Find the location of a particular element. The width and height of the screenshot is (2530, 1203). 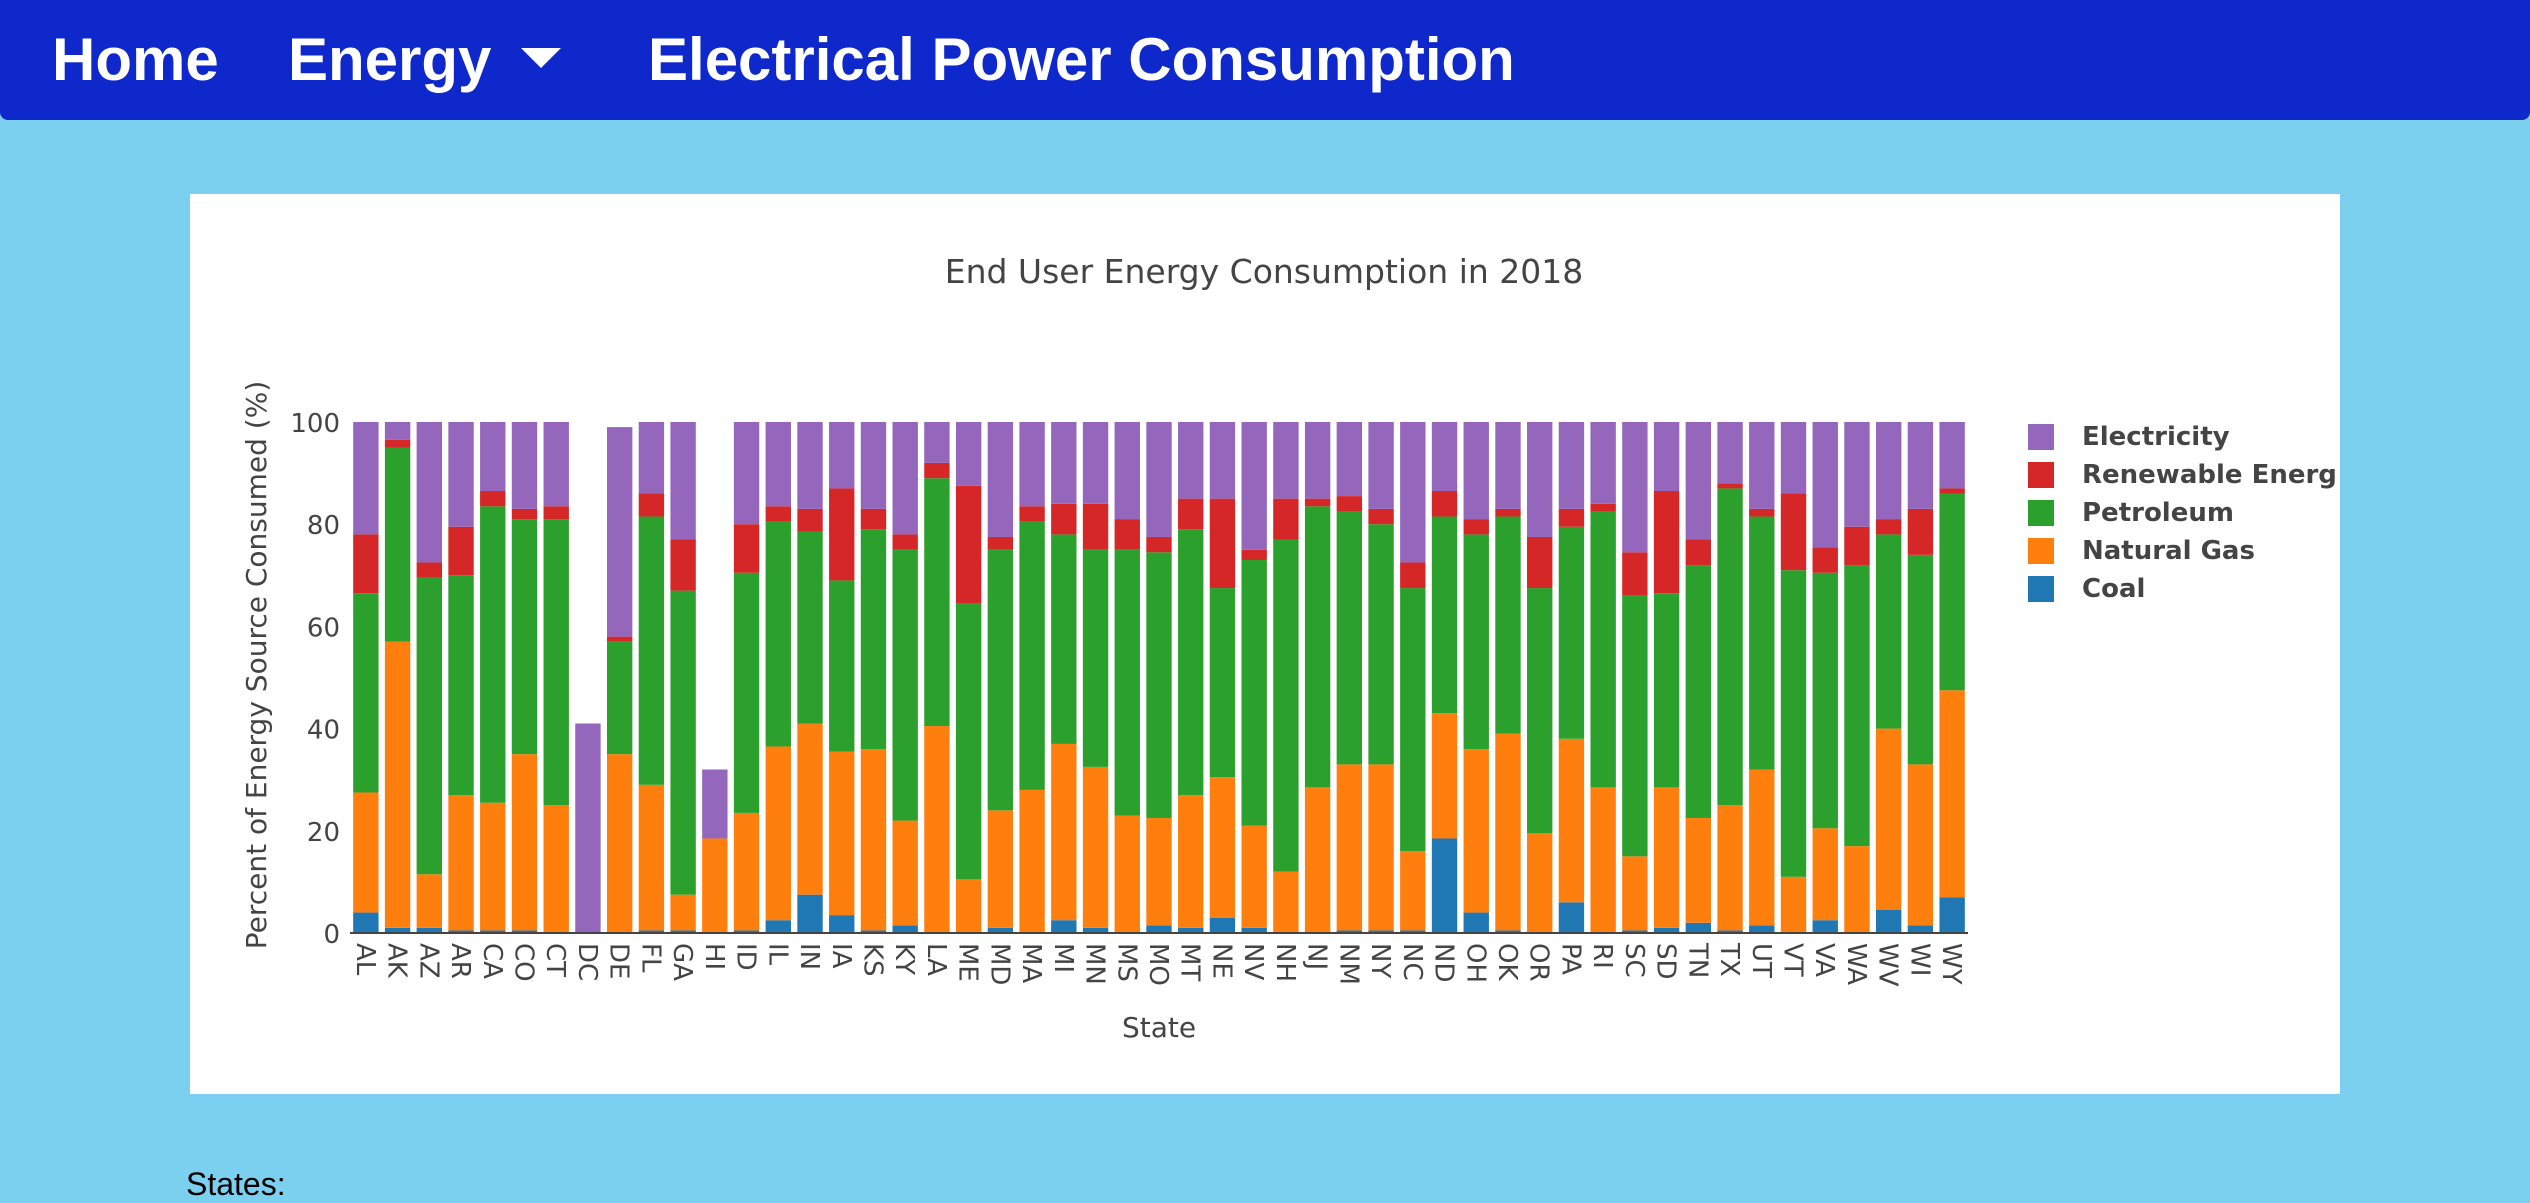

bar-tn-coal is located at coordinates (1698, 927).